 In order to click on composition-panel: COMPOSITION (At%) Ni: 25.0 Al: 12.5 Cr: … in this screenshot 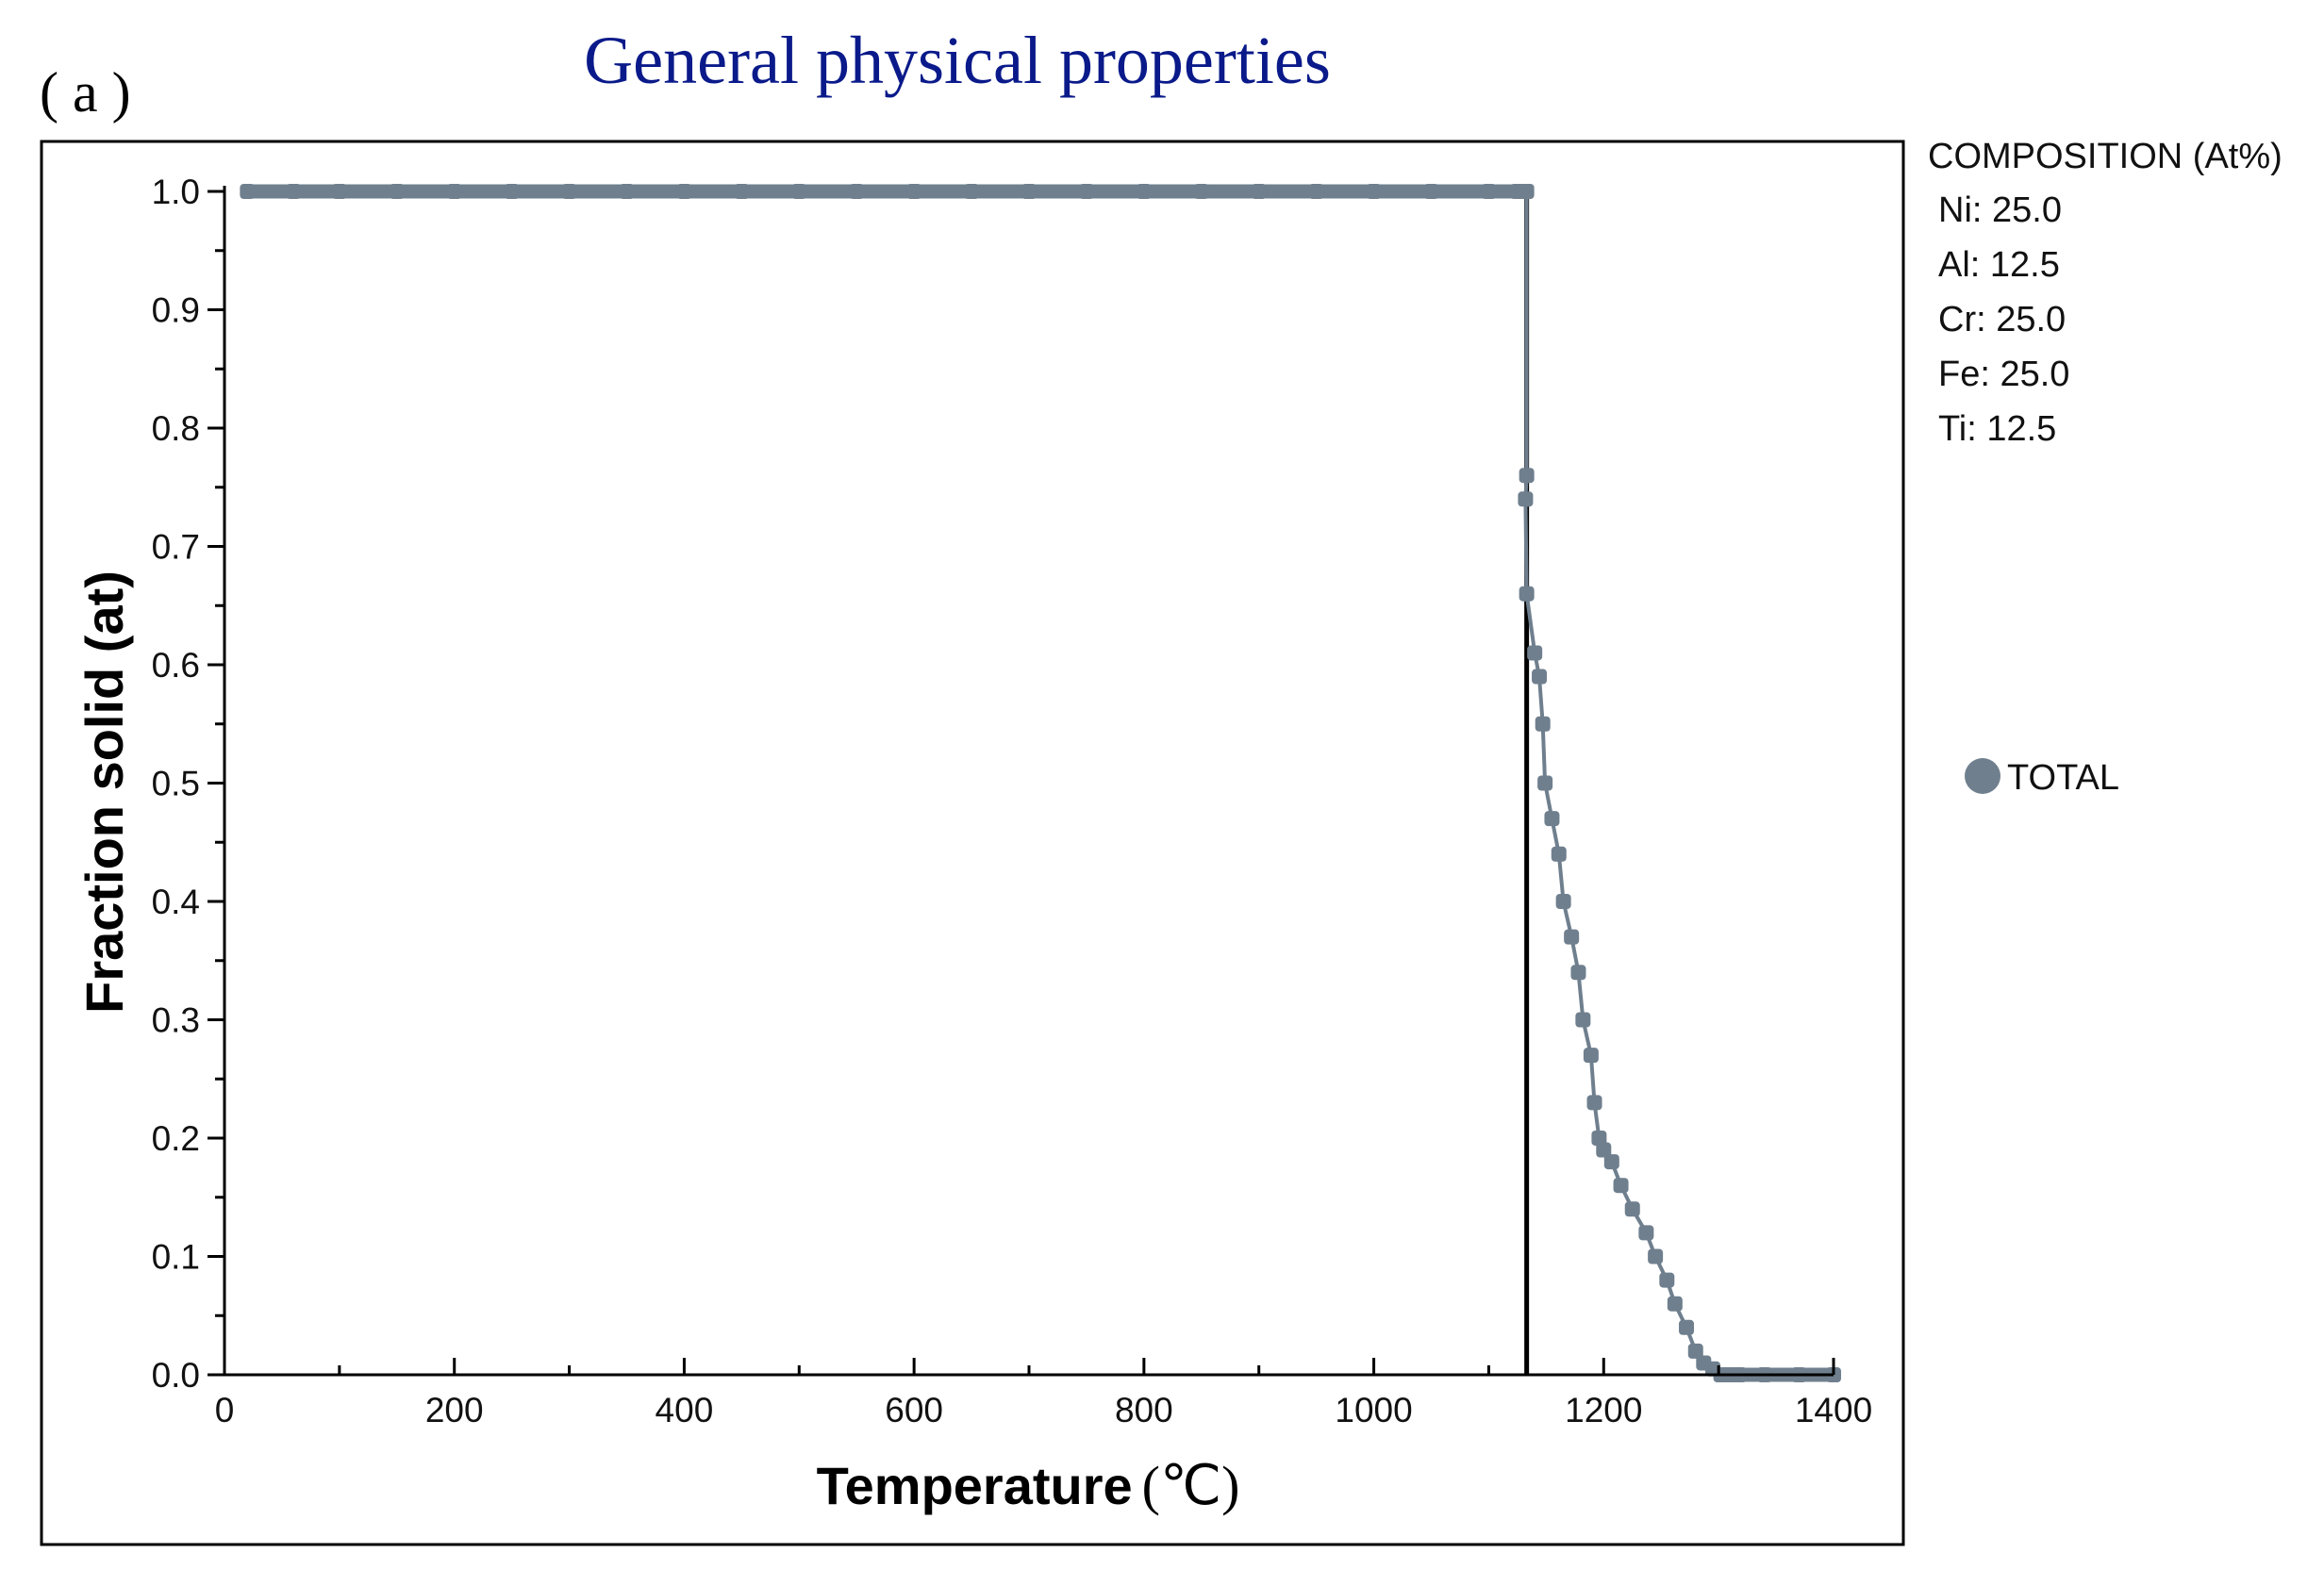, I will do `click(2105, 293)`.